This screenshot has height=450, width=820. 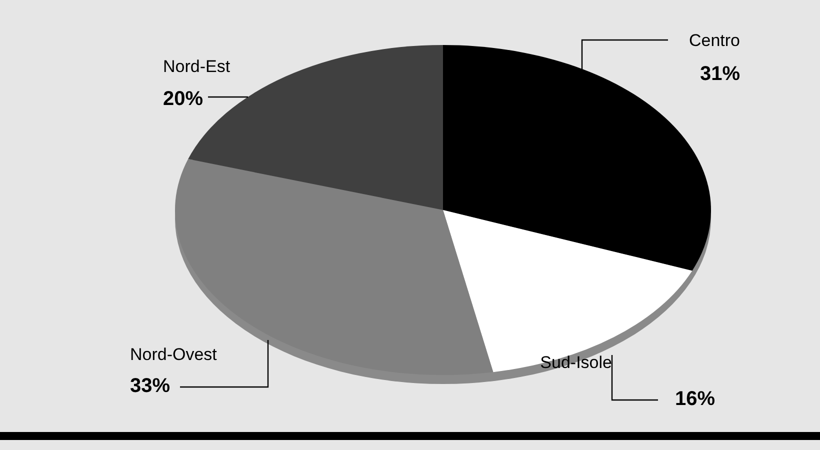 What do you see at coordinates (720, 74) in the screenshot?
I see `data-label: 31%` at bounding box center [720, 74].